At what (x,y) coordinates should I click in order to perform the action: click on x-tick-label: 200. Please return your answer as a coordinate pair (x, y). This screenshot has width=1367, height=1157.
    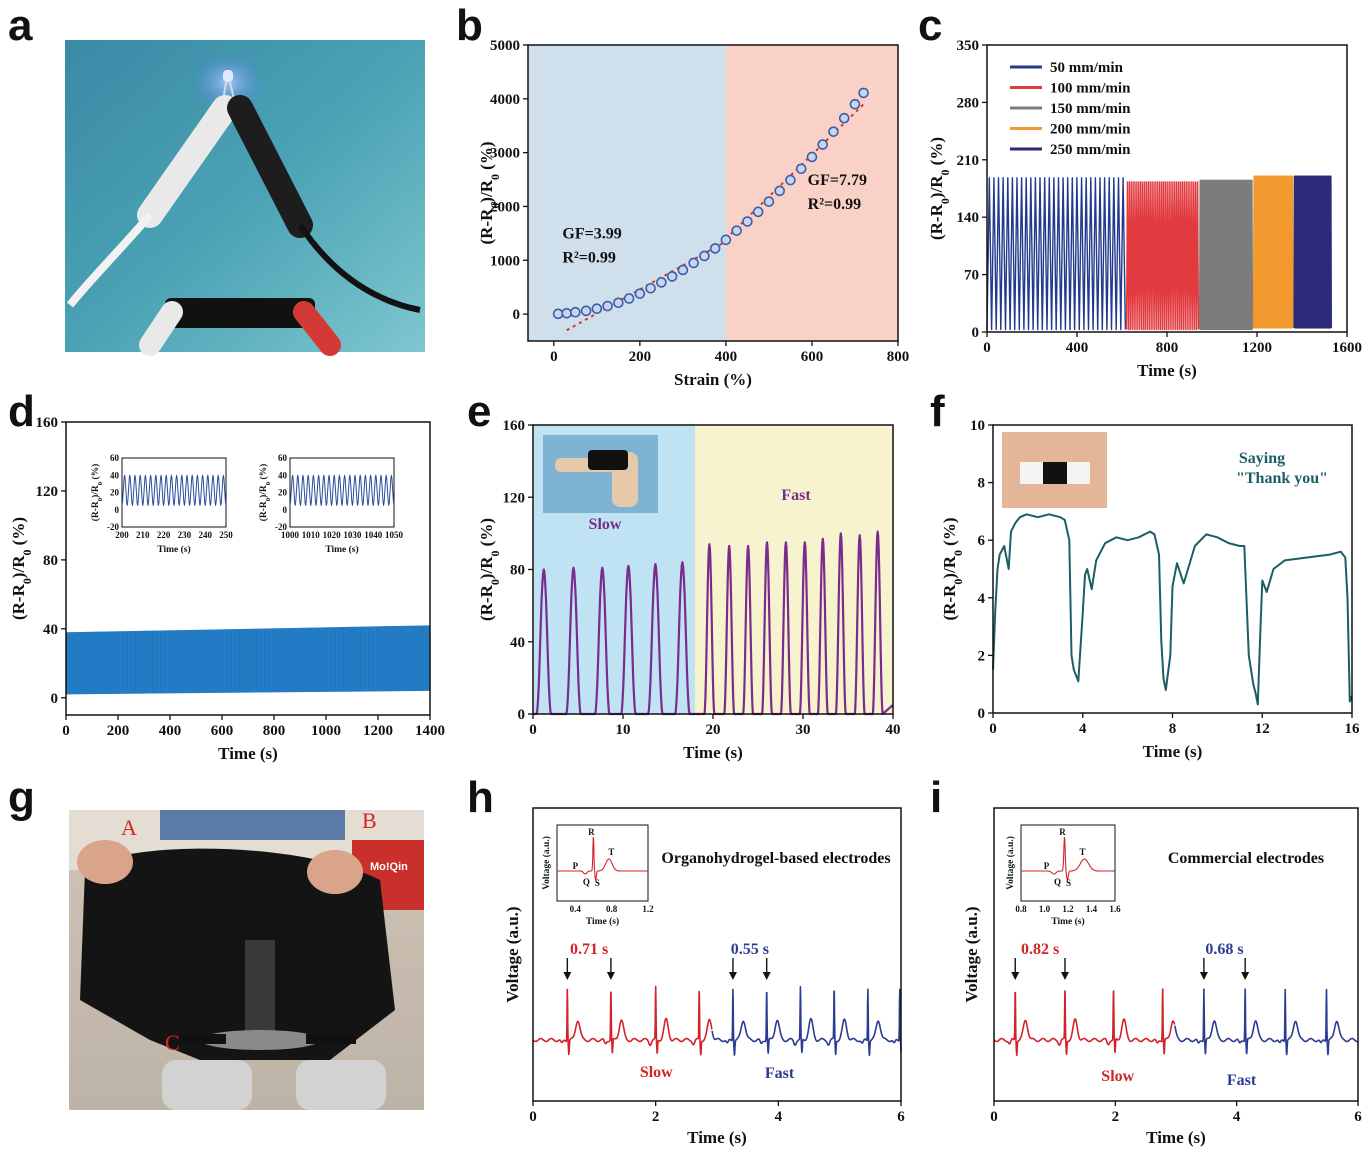
    Looking at the image, I should click on (640, 357).